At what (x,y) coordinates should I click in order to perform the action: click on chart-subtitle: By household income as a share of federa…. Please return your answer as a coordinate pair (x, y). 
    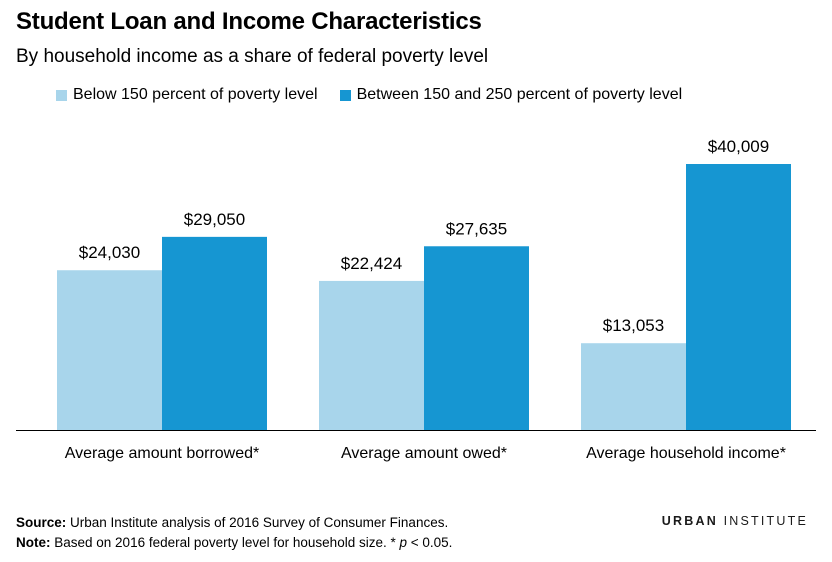
    Looking at the image, I should click on (252, 56).